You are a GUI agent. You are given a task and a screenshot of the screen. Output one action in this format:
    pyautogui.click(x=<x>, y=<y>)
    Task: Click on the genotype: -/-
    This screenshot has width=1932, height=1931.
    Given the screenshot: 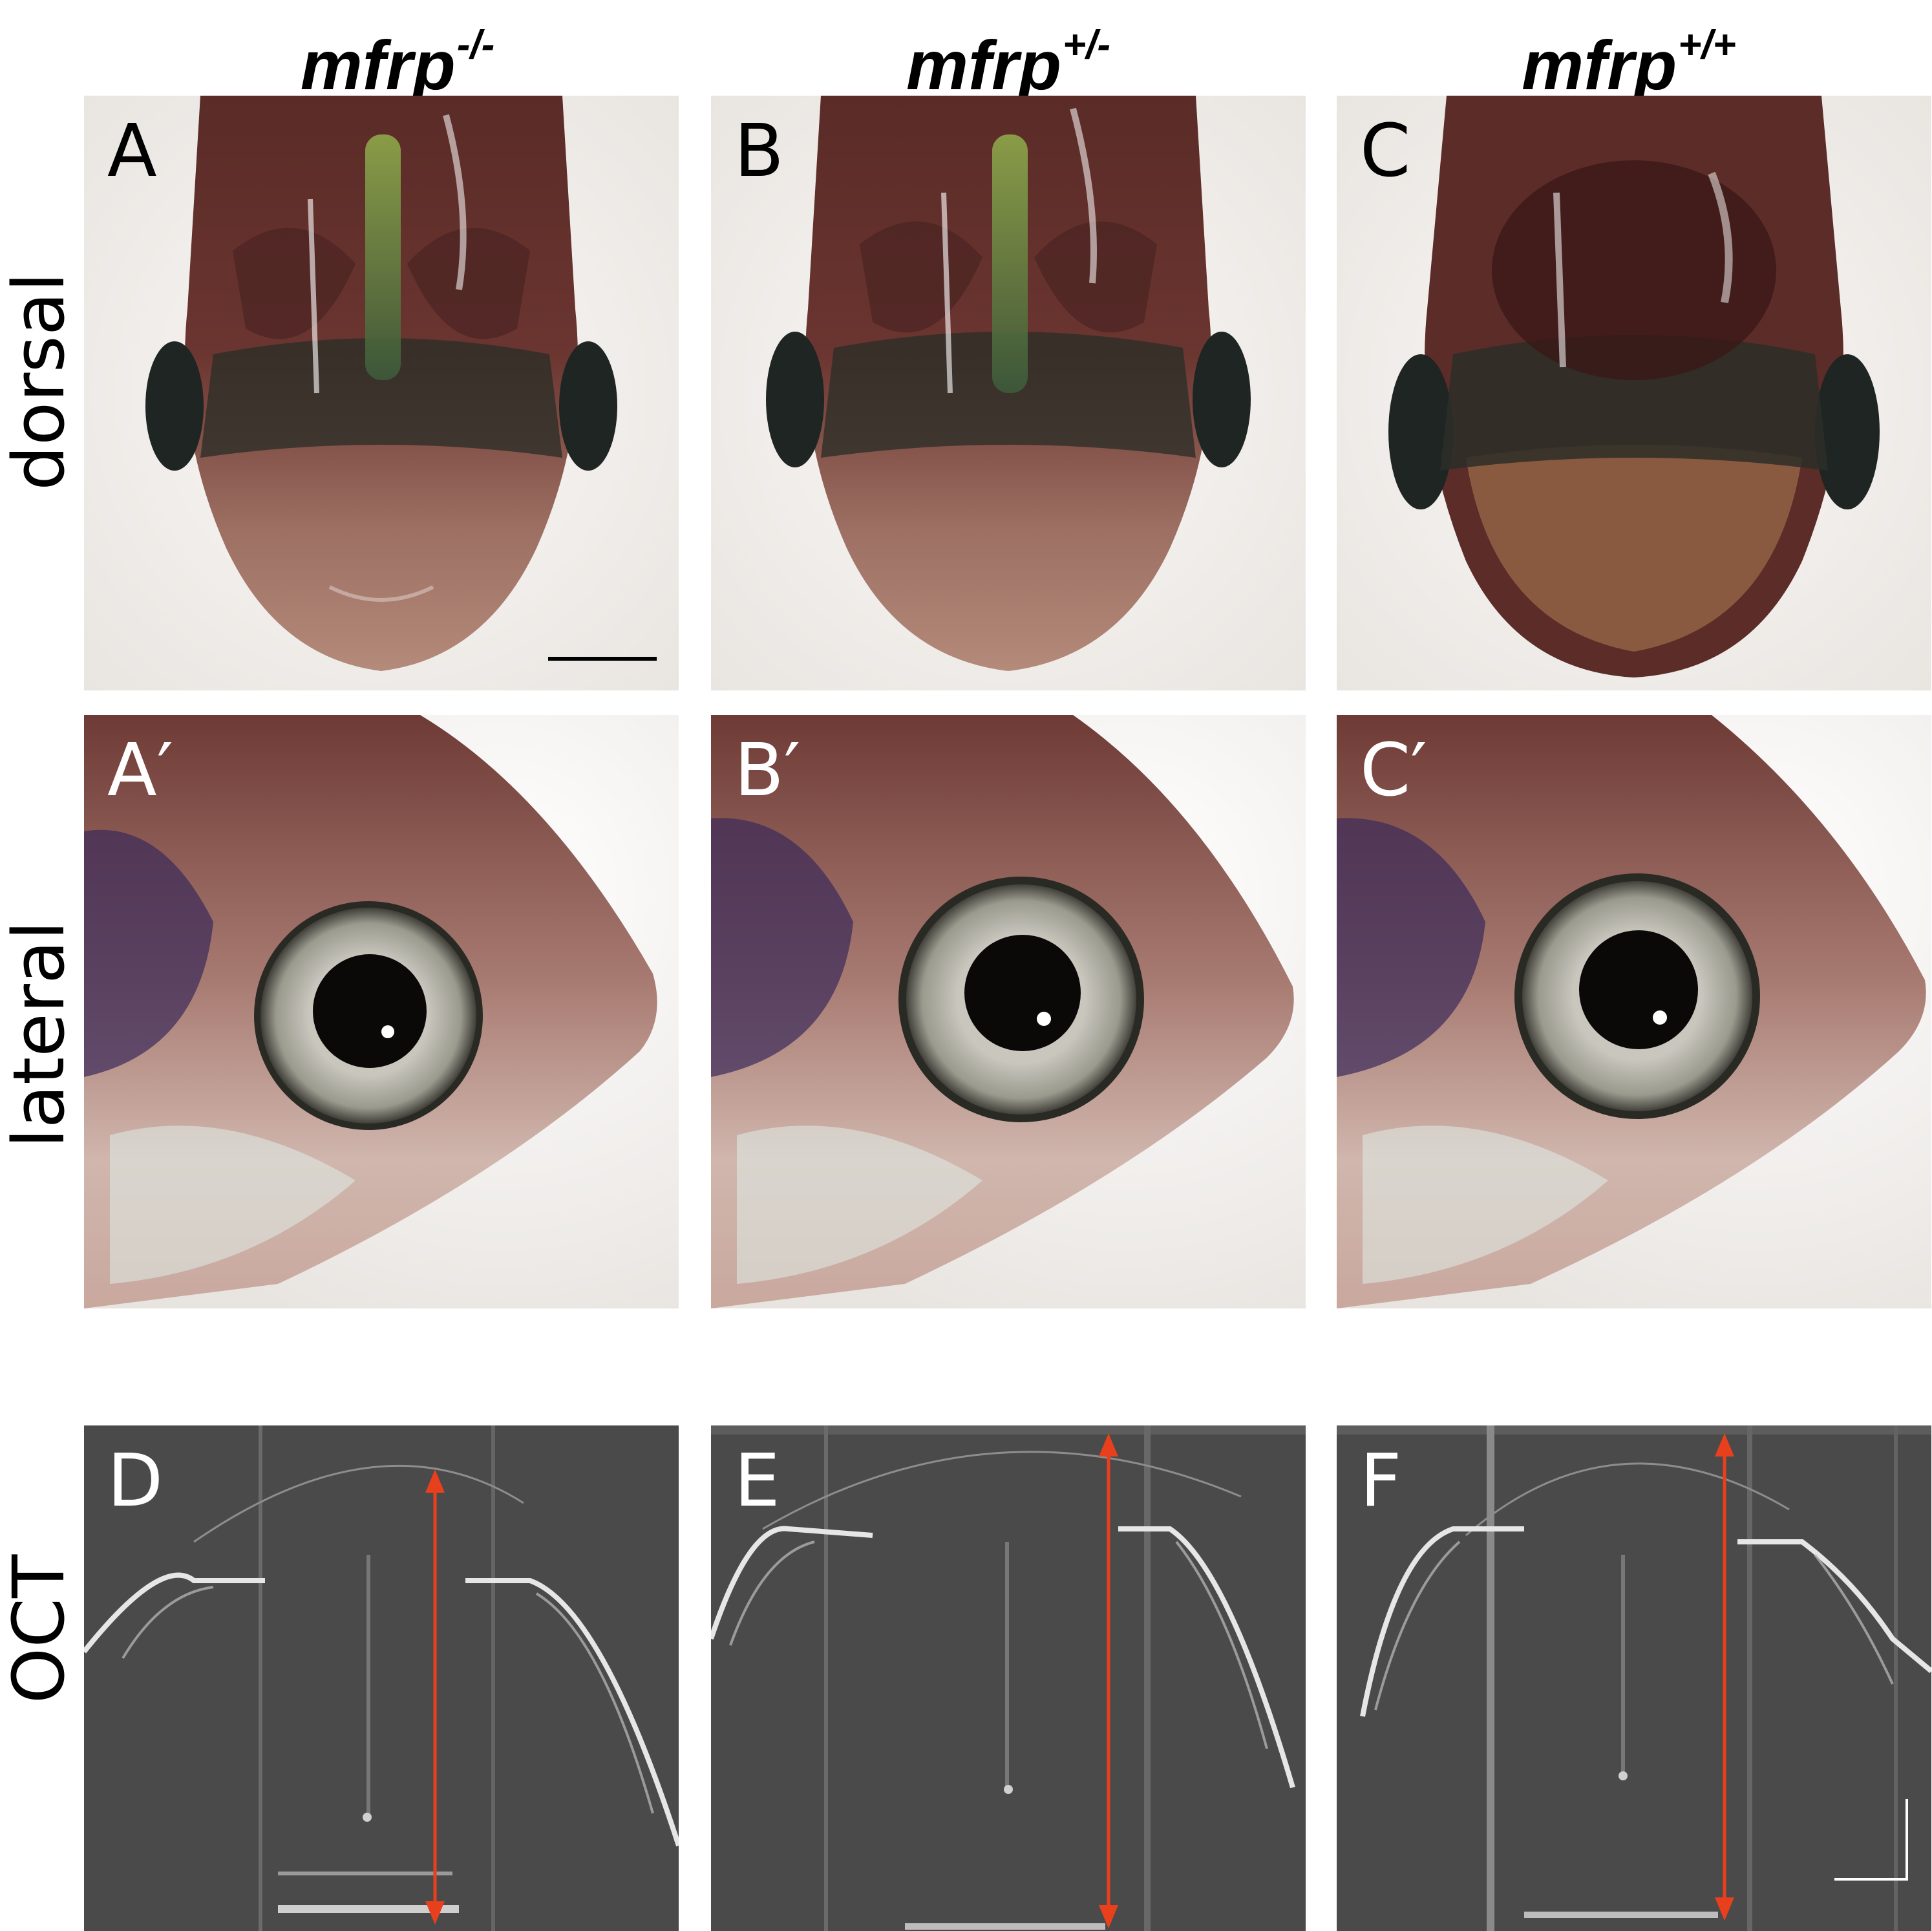 What is the action you would take?
    pyautogui.click(x=475, y=45)
    